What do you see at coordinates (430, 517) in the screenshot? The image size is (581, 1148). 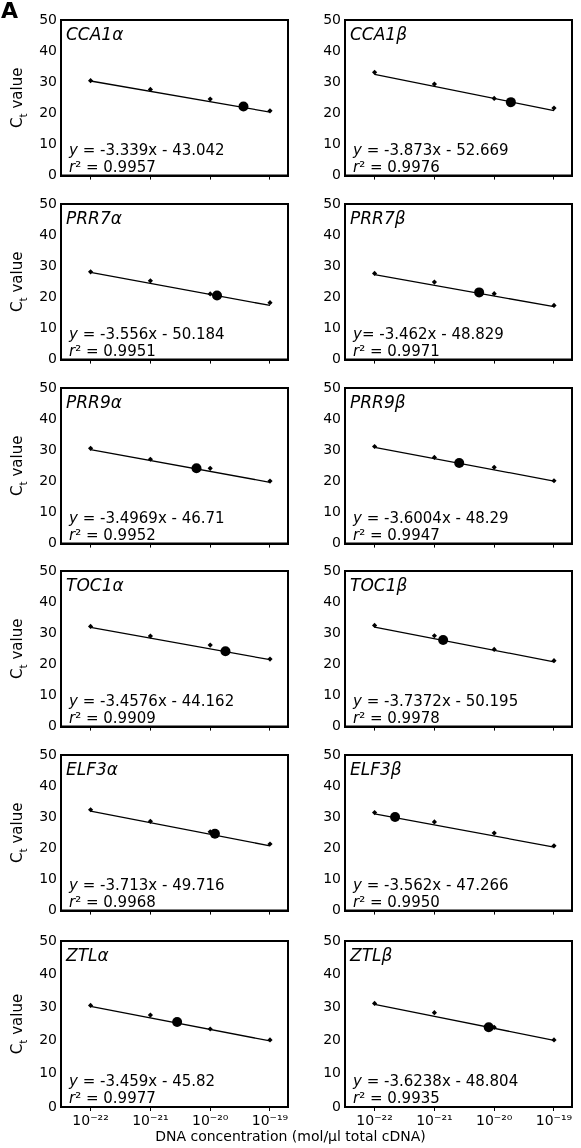 I see `annotation: y = -3.6004x - 48.29` at bounding box center [430, 517].